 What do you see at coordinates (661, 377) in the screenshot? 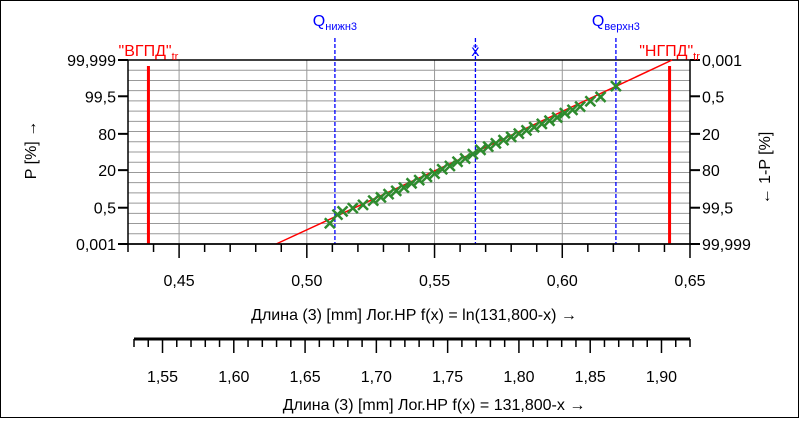
I see `x-axis-secondary-tick-label: 1,90` at bounding box center [661, 377].